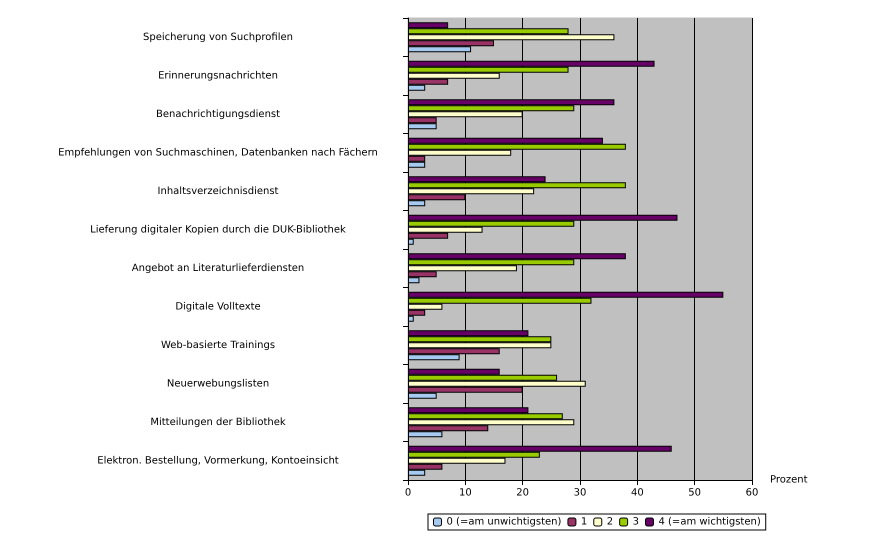  Describe the element at coordinates (218, 384) in the screenshot. I see `y-tick-label: Neuerwebungslisten` at that location.